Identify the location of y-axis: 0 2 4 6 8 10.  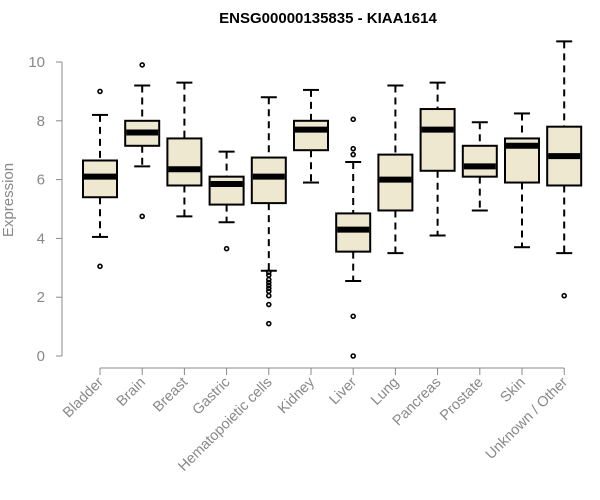
(45, 209).